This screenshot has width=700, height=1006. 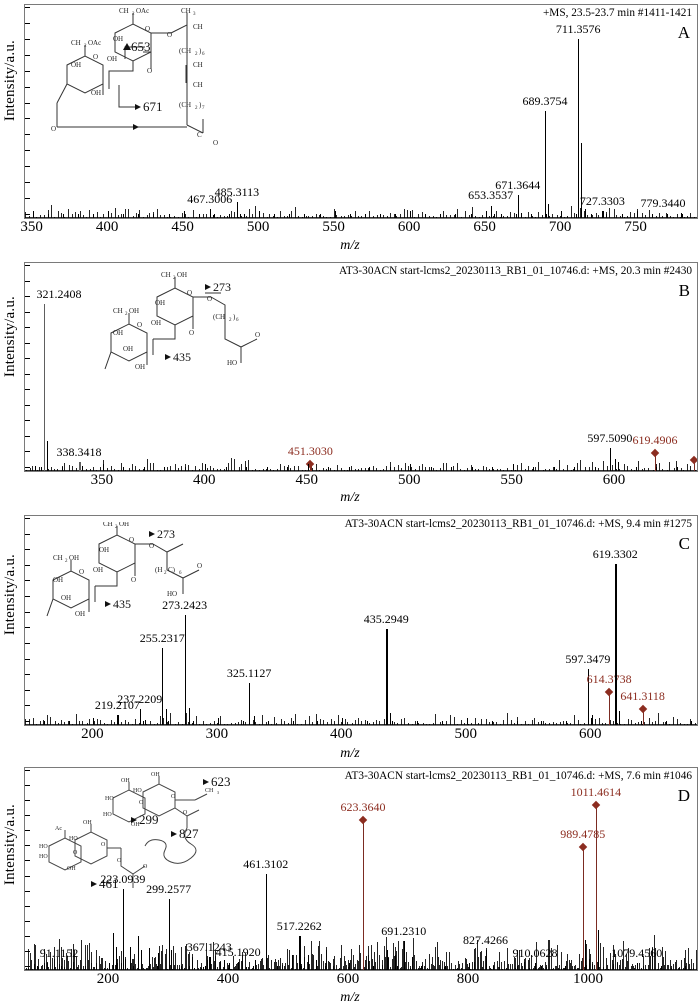 I want to click on x-axis-tick-label: 500, so click(x=466, y=734).